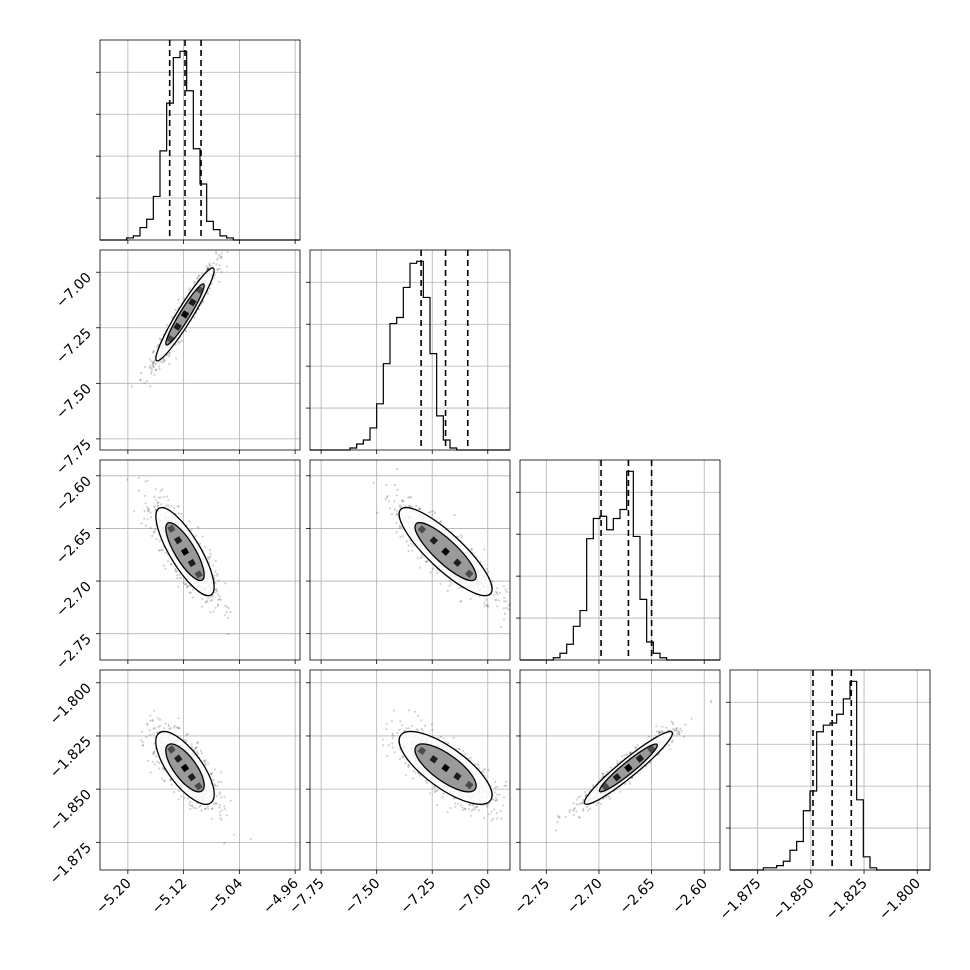  I want to click on panel-frame, so click(620, 560).